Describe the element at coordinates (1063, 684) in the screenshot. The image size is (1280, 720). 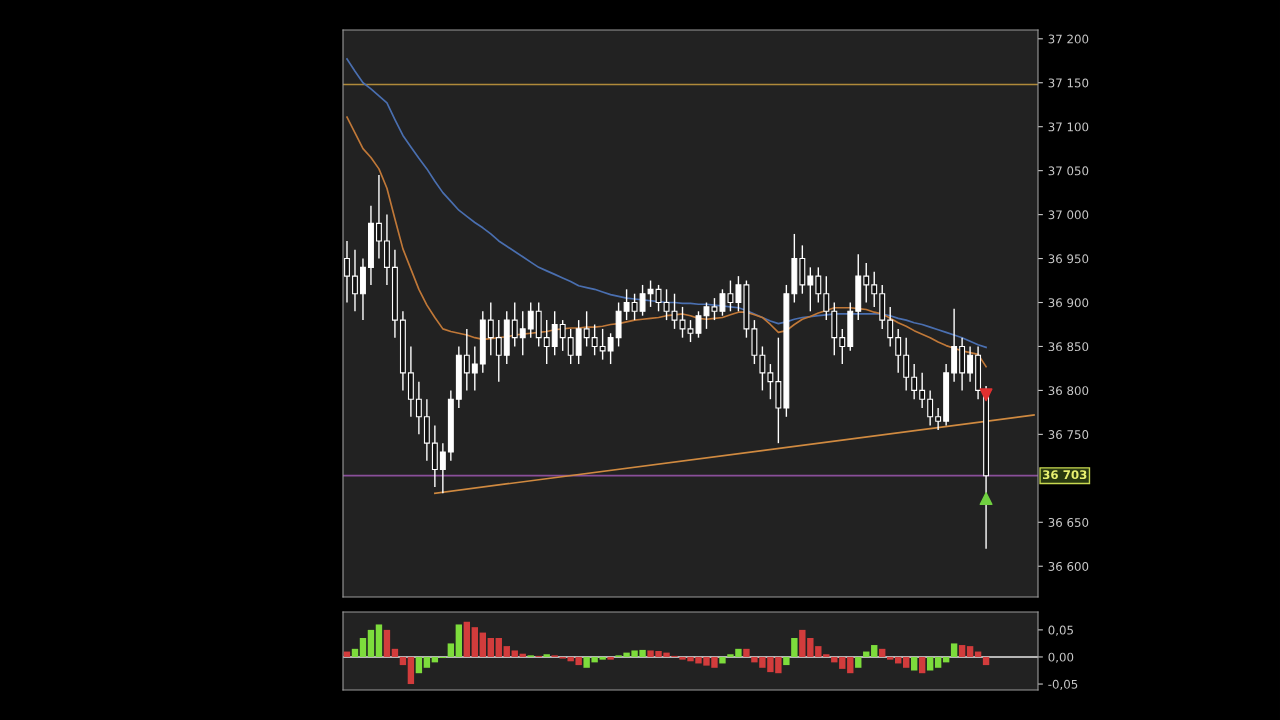
I see `y-tick-label: -0,05` at that location.